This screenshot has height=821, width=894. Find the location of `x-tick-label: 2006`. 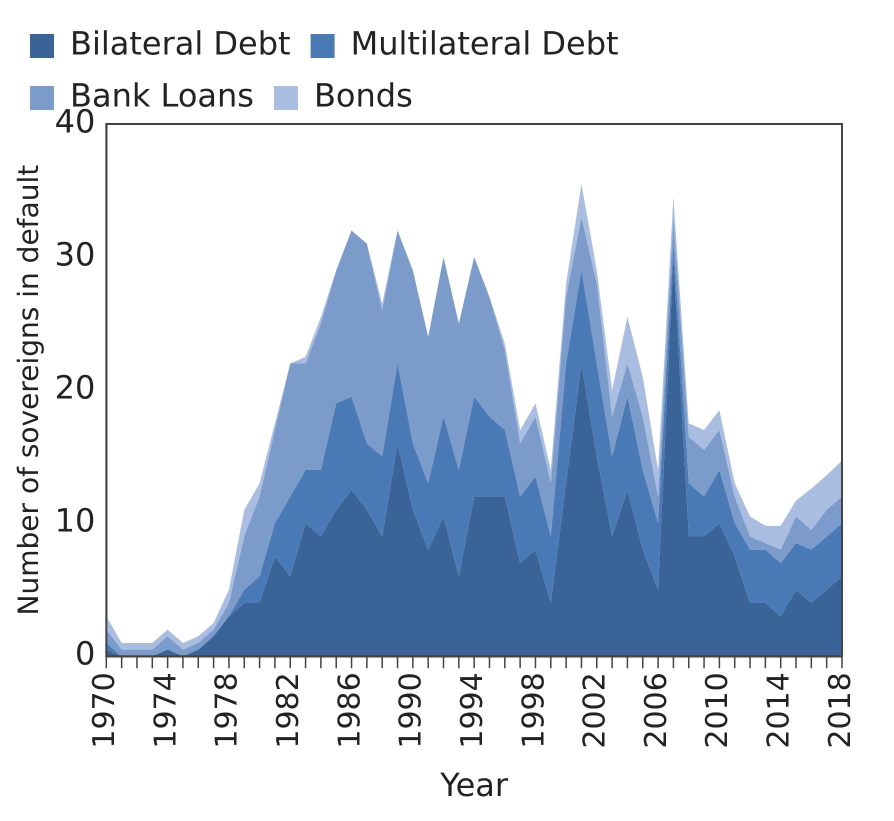

x-tick-label: 2006 is located at coordinates (656, 710).